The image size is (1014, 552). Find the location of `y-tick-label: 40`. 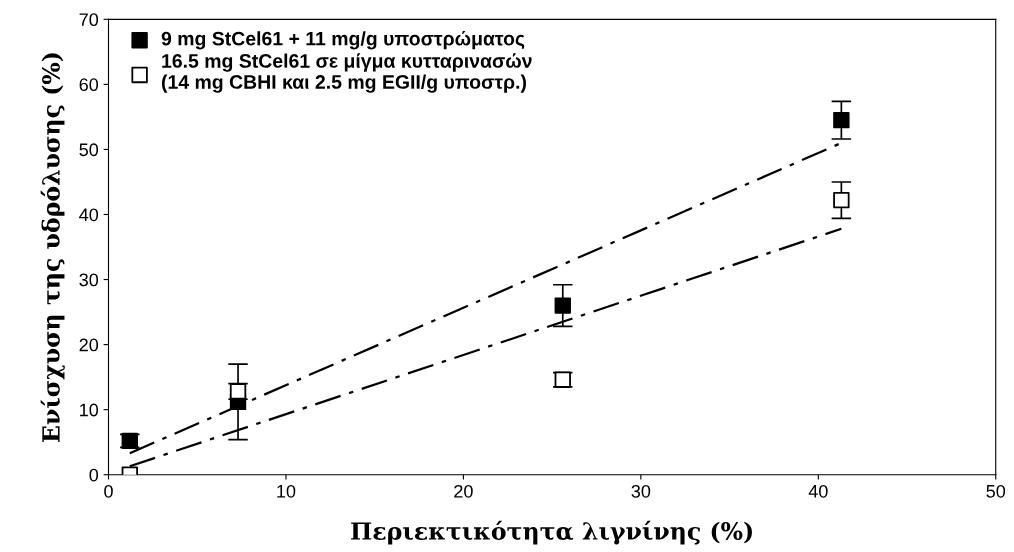

y-tick-label: 40 is located at coordinates (89, 215).